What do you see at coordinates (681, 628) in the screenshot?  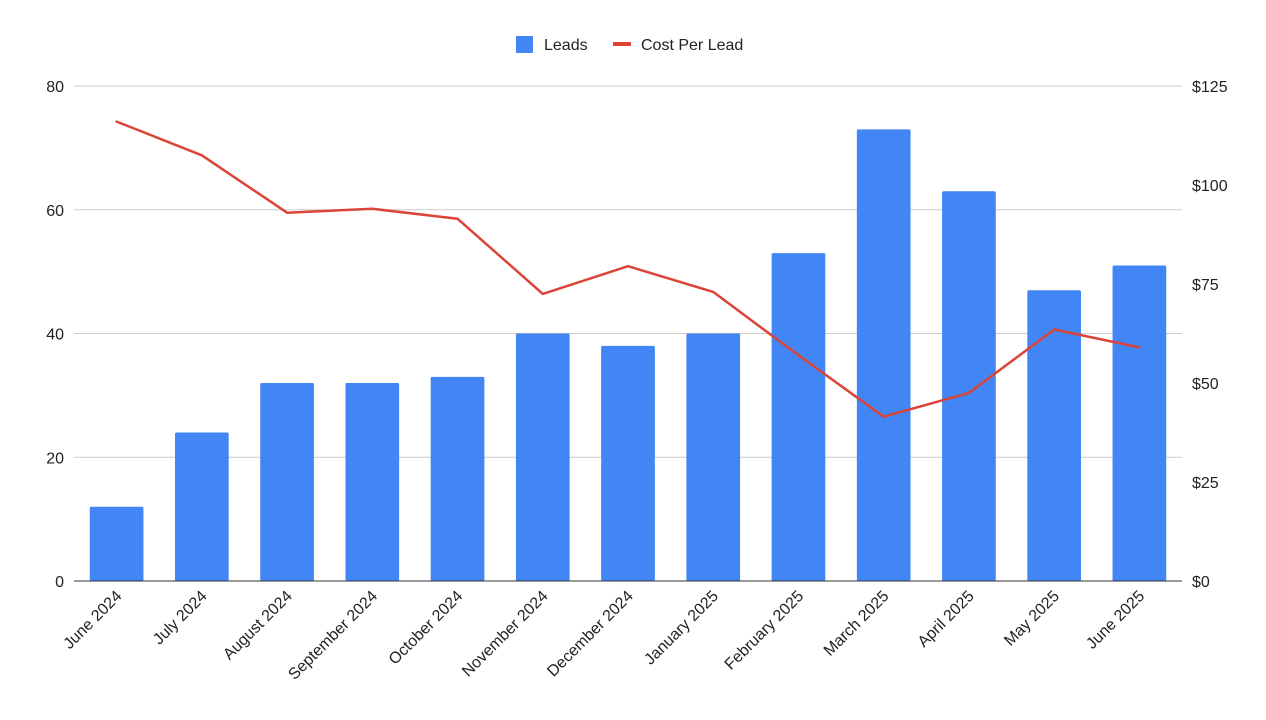 I see `x-axis-tick-label: January 2025` at bounding box center [681, 628].